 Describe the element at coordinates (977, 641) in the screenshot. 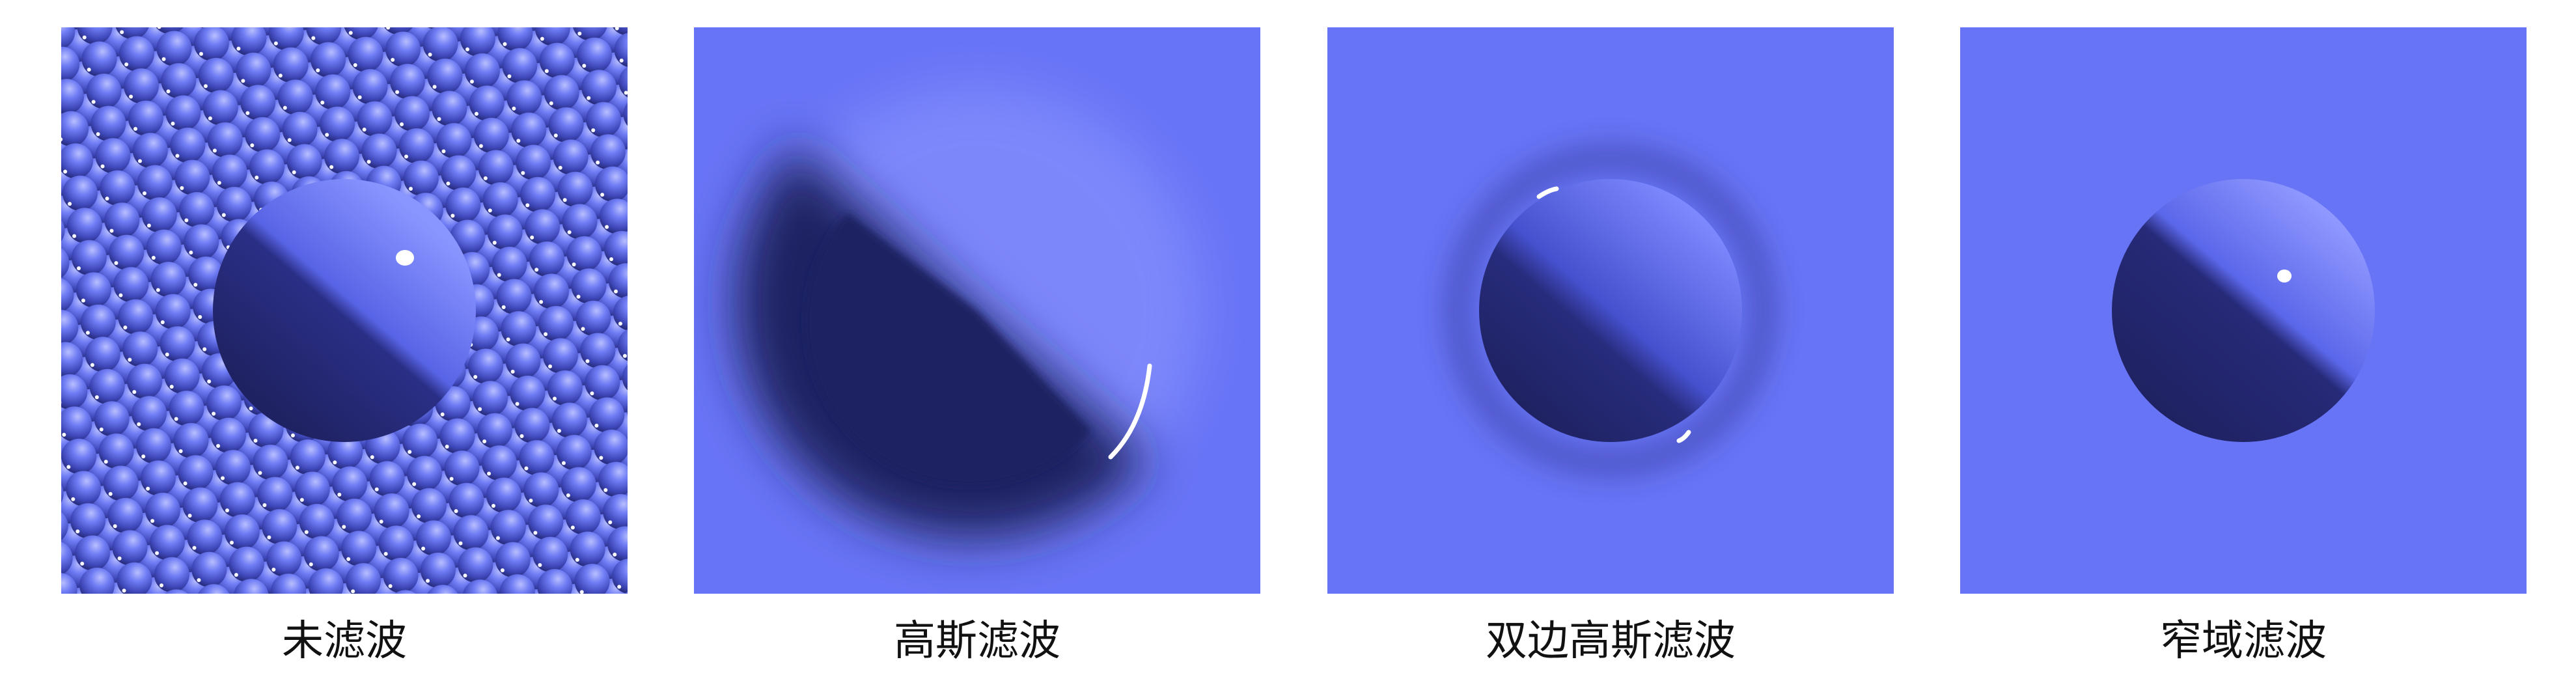

I see `caption-gaussian-filter: 高斯滤波` at that location.